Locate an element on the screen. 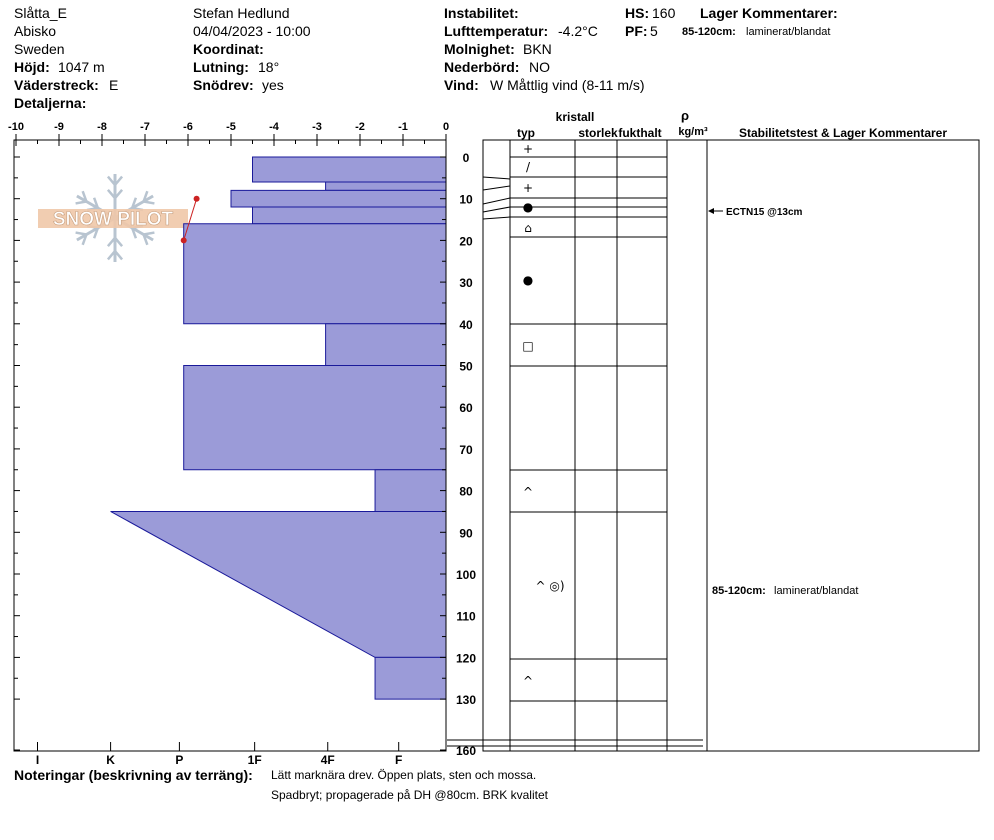 The image size is (994, 840). temperature-profile is located at coordinates (190, 219).